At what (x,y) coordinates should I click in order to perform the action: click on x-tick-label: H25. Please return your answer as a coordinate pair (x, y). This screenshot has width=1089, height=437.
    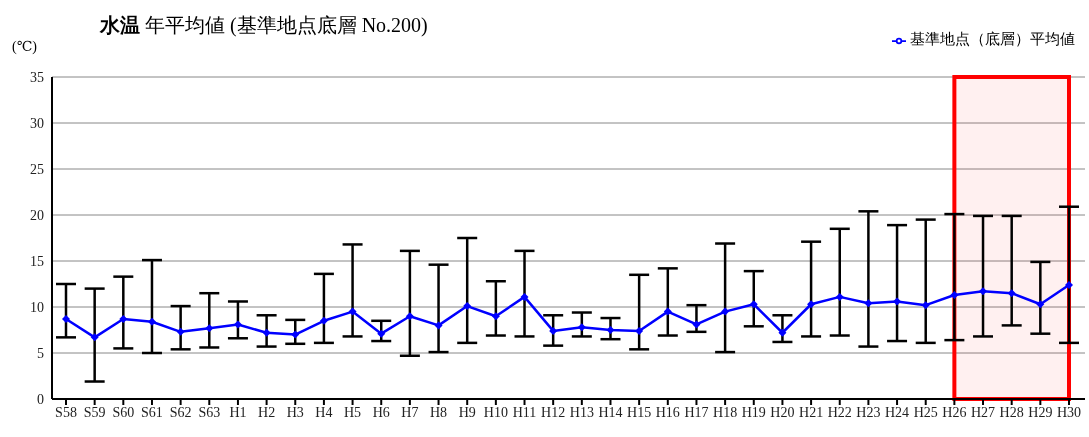
    Looking at the image, I should click on (925, 412).